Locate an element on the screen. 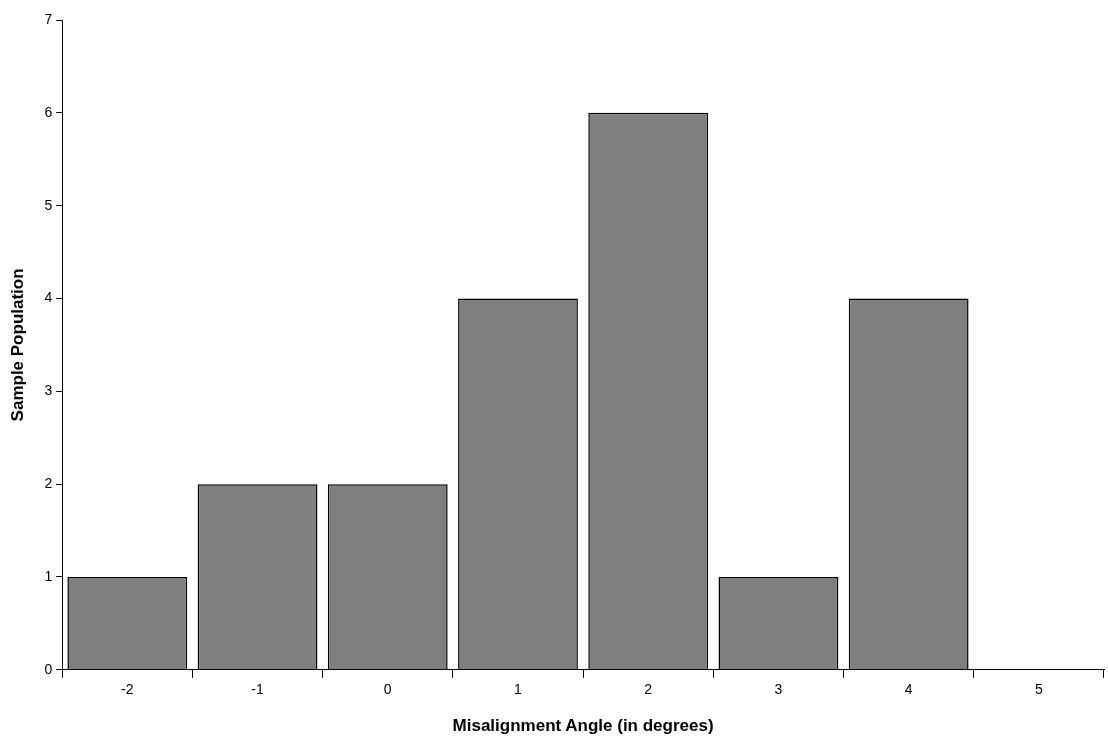 Image resolution: width=1108 pixels, height=745 pixels. x-tick-label: -1 is located at coordinates (257, 689).